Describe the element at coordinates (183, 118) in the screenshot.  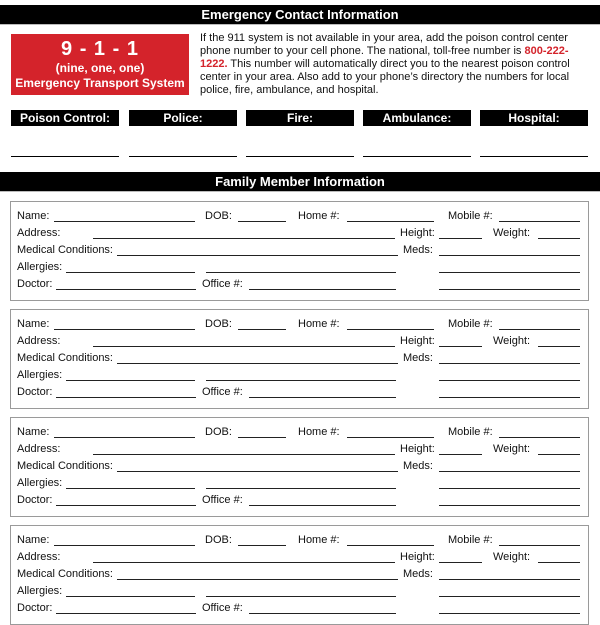
I see `contact-label-police: Police:` at that location.